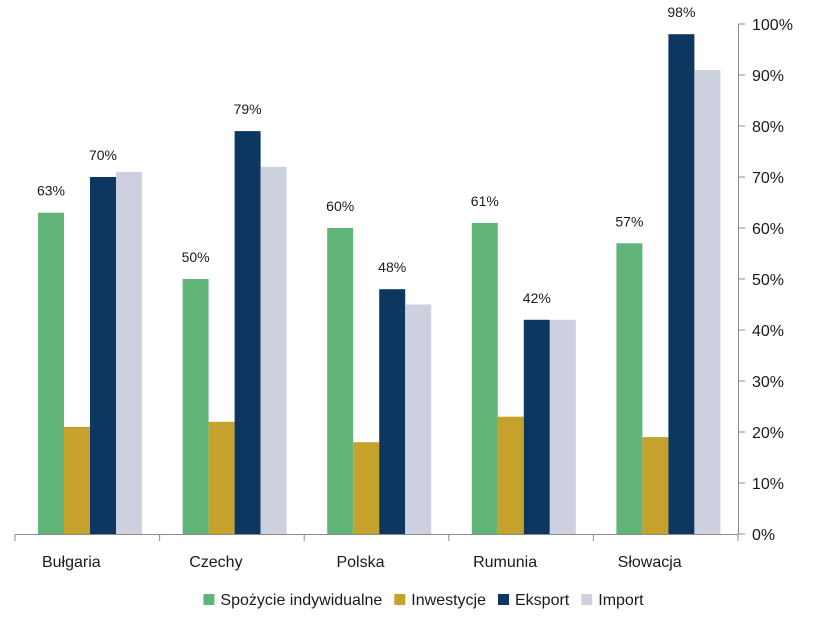 This screenshot has height=622, width=817. What do you see at coordinates (768, 331) in the screenshot?
I see `y-tick-label: 40%` at bounding box center [768, 331].